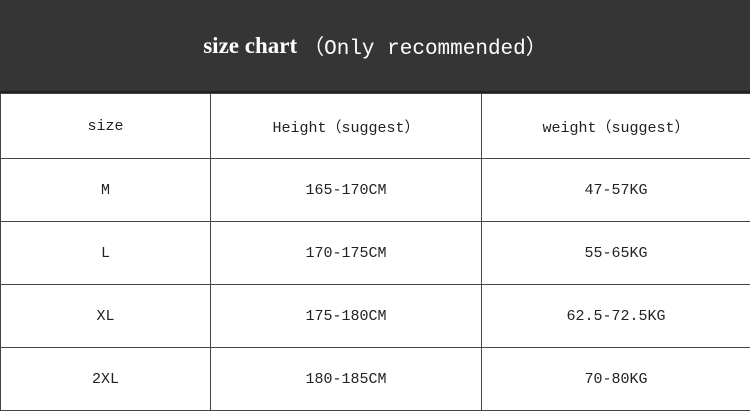 The image size is (750, 411). What do you see at coordinates (615, 126) in the screenshot?
I see `header-weight: weight（suggest）` at bounding box center [615, 126].